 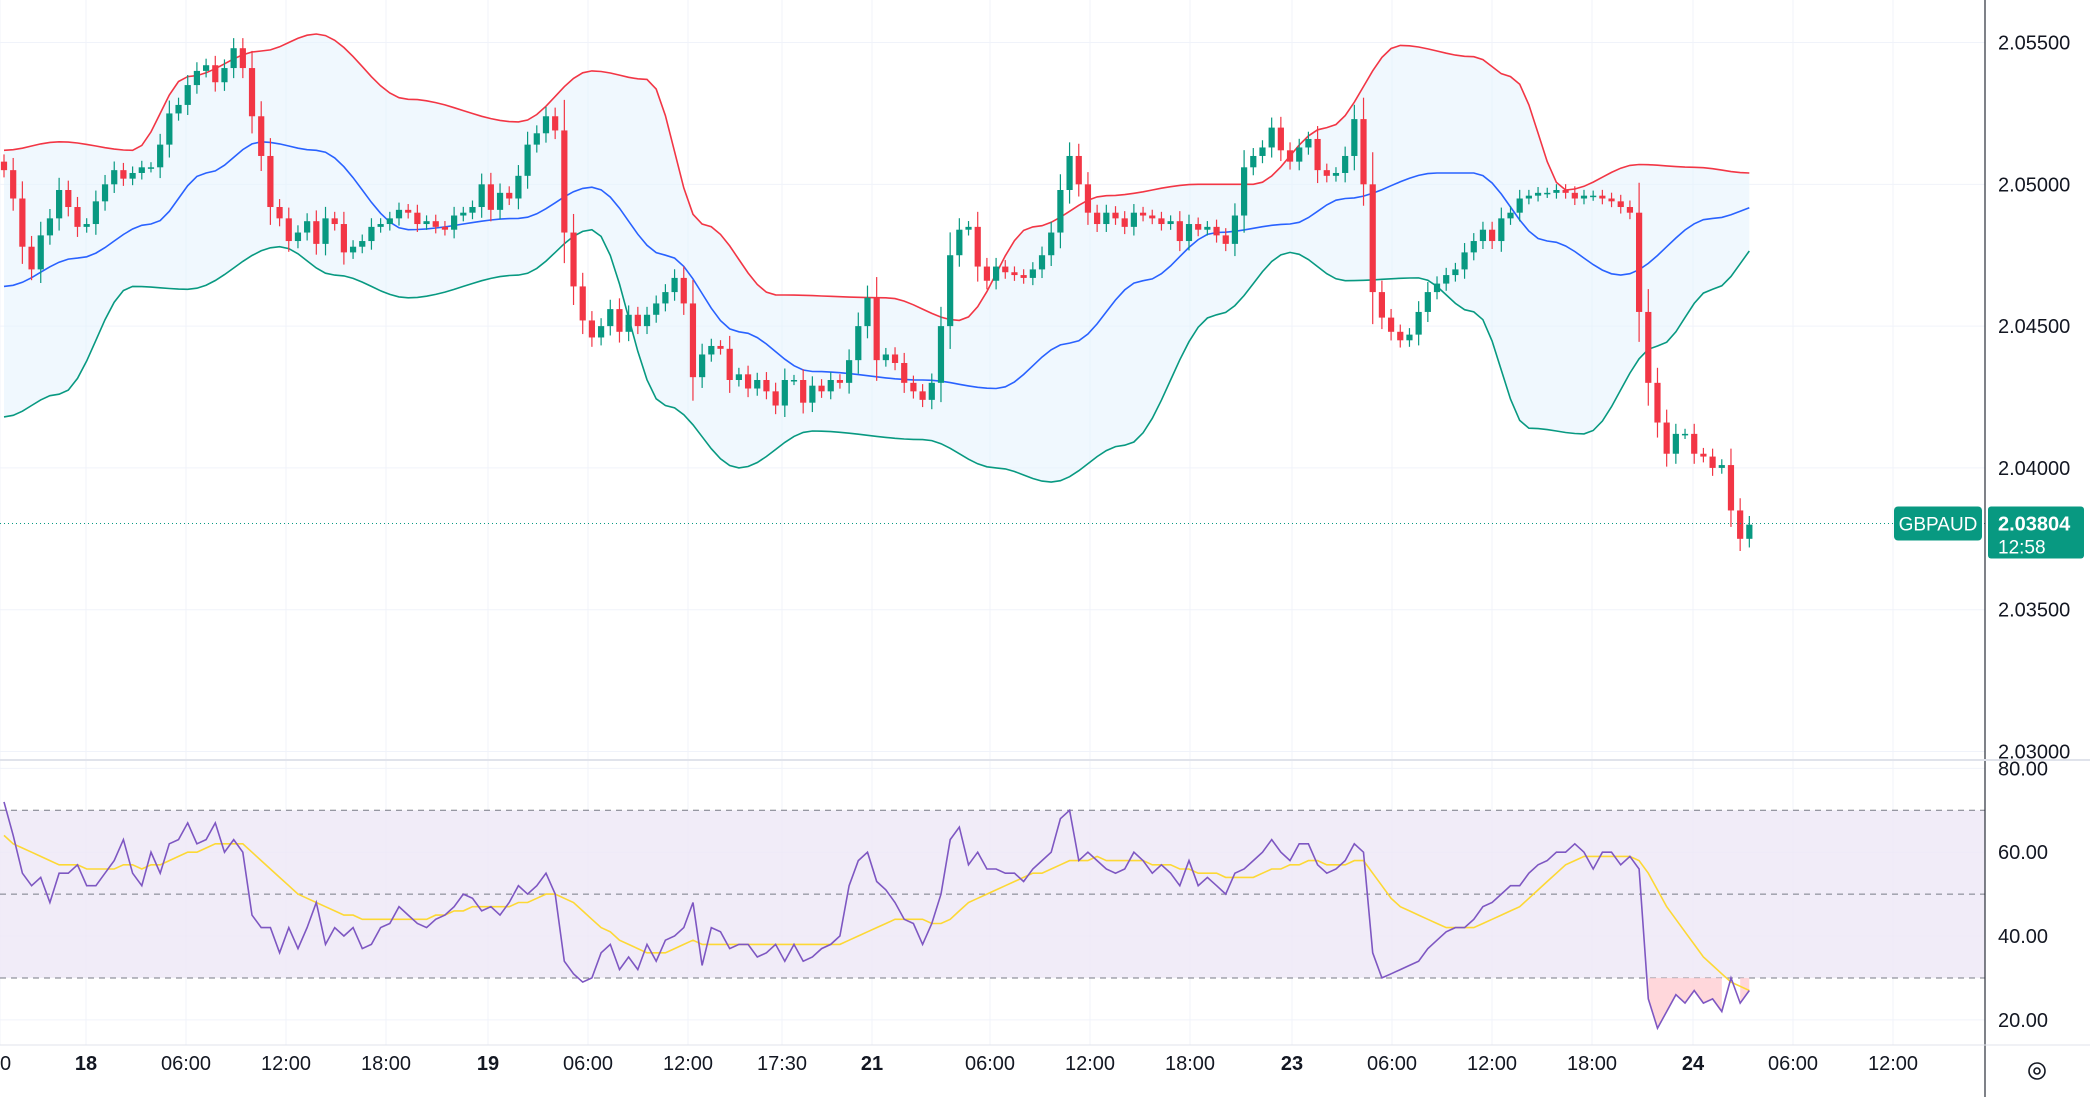 I want to click on price-axis-label: 2.03500, so click(x=2034, y=611).